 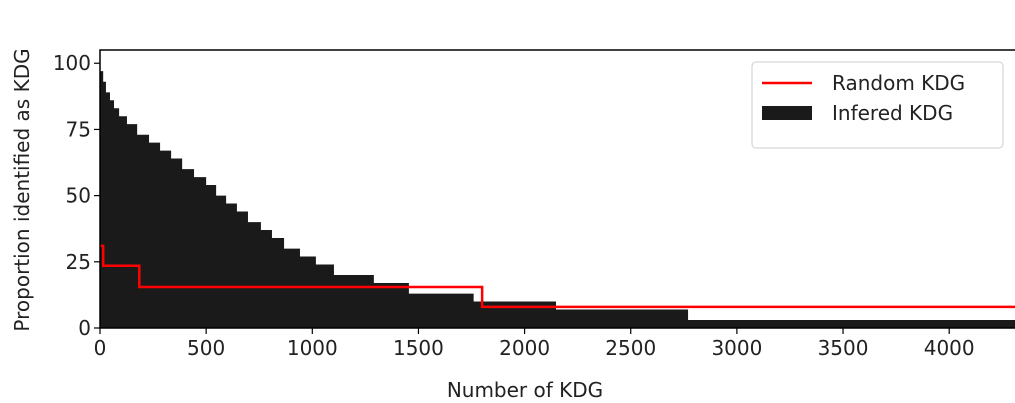 I want to click on x-tick-label: 500, so click(x=206, y=348).